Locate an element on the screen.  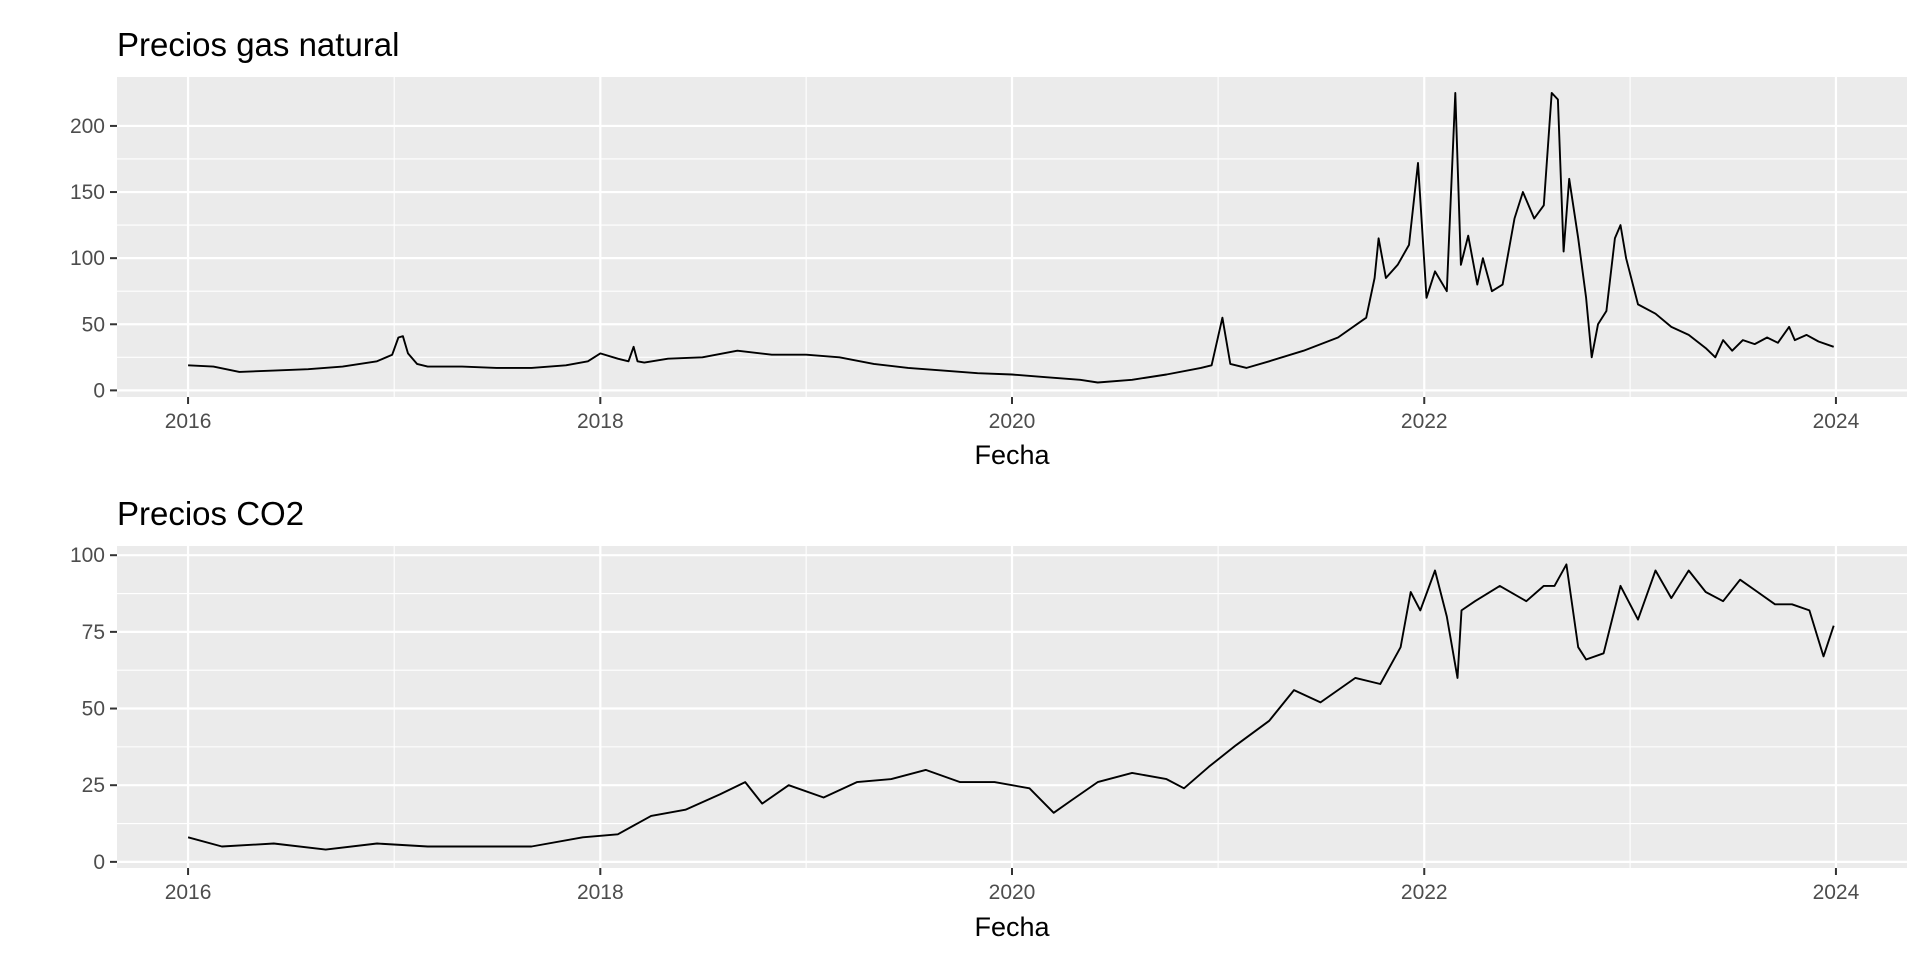
chart-title: Precios gas natural is located at coordinates (258, 44).